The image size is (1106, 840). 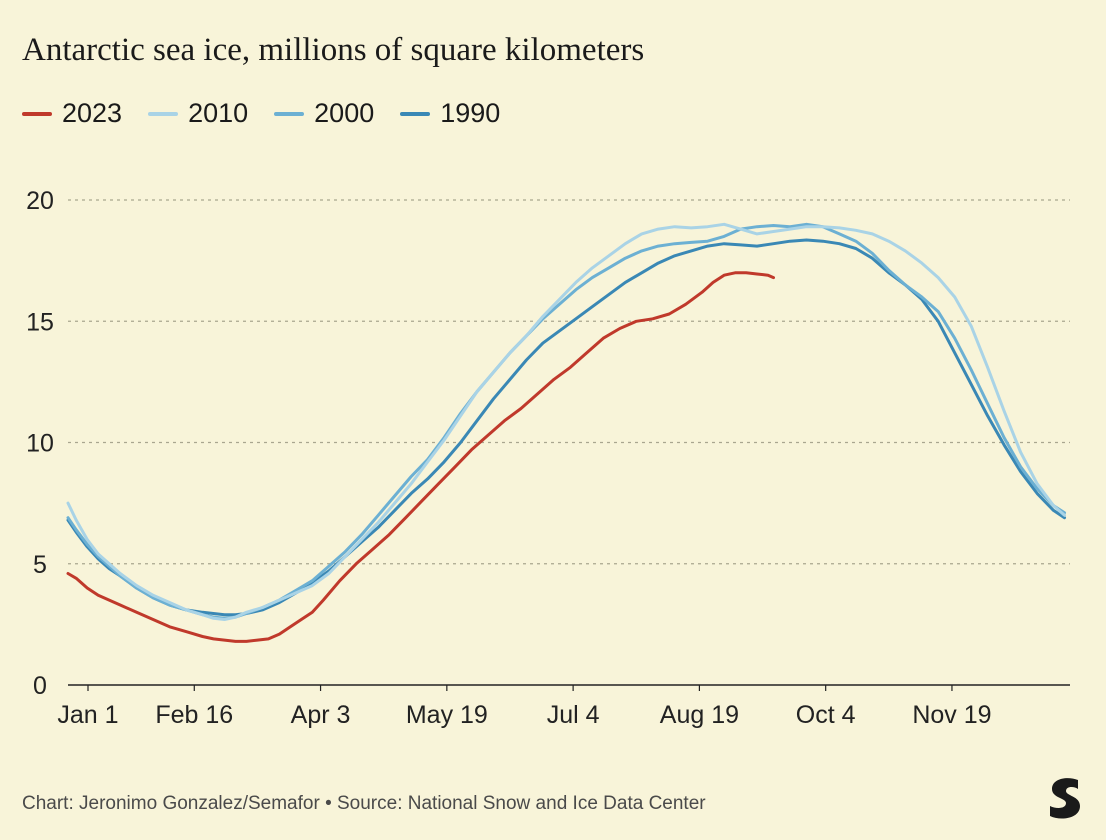 I want to click on y-tick-label: 20, so click(x=40, y=201).